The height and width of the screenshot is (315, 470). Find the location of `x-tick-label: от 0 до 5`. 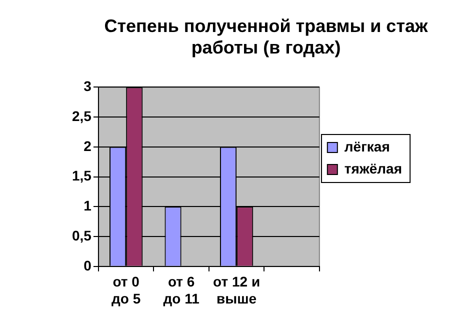

x-tick-label: от 0 до 5 is located at coordinates (126, 290).